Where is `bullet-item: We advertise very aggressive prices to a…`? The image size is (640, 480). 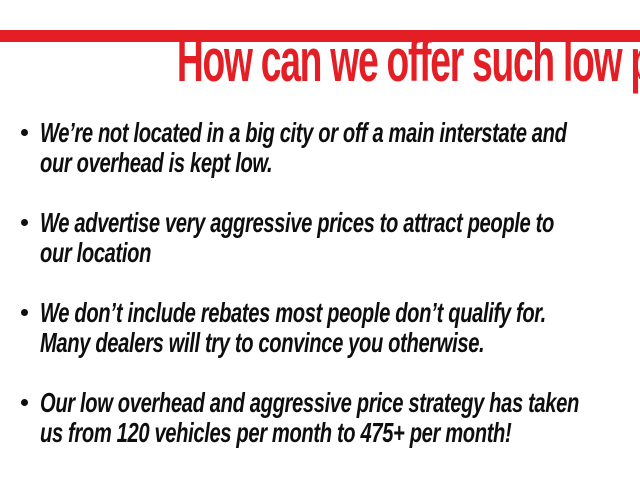
bullet-item: We advertise very aggressive prices to a… is located at coordinates (321, 238).